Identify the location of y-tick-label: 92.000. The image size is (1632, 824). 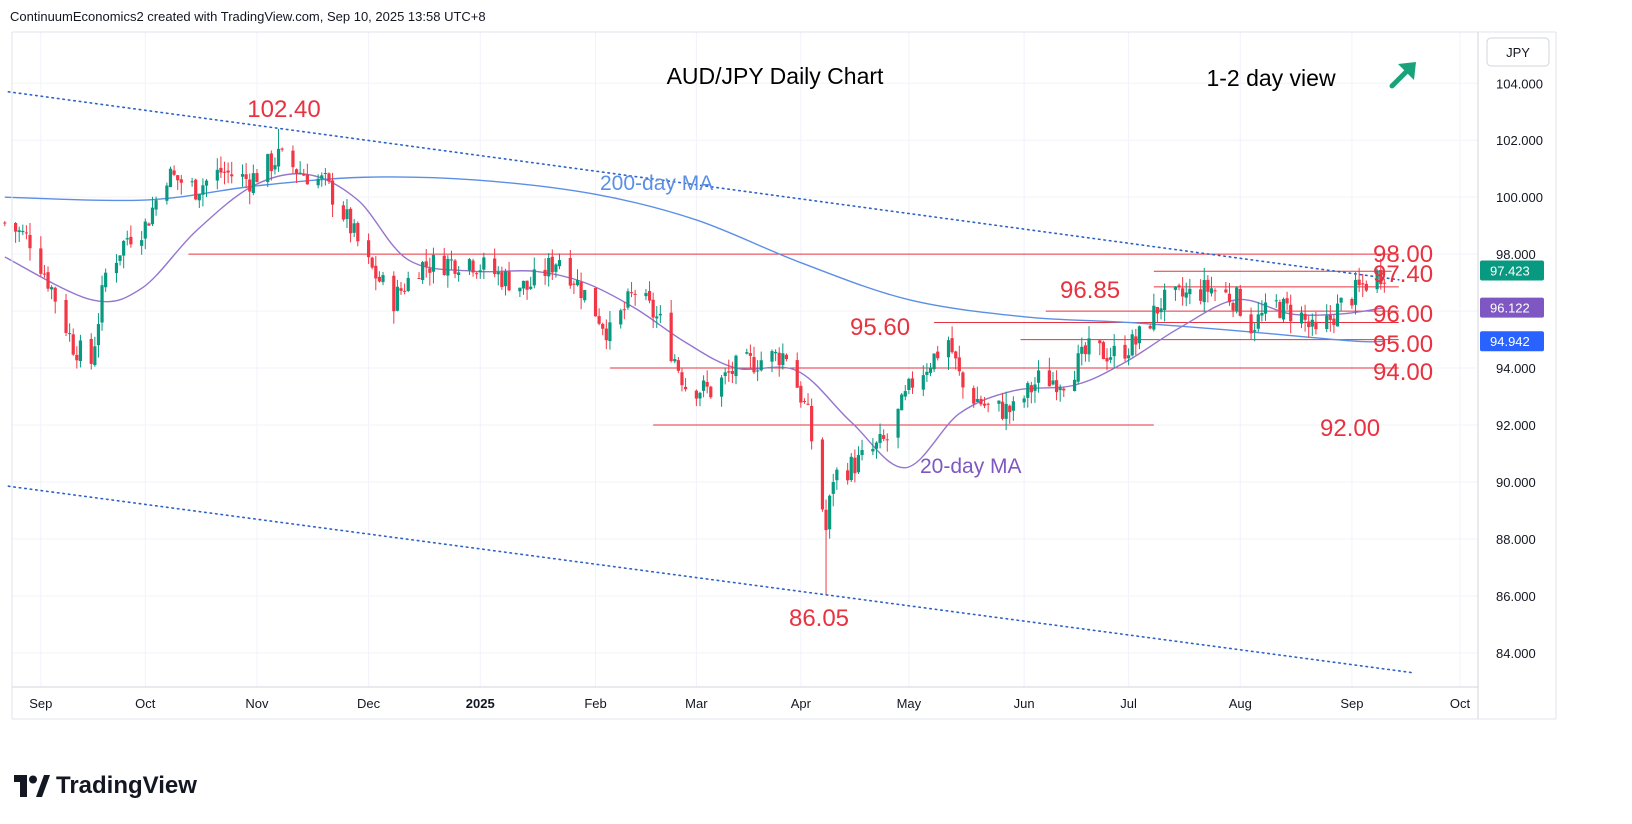
(1516, 425).